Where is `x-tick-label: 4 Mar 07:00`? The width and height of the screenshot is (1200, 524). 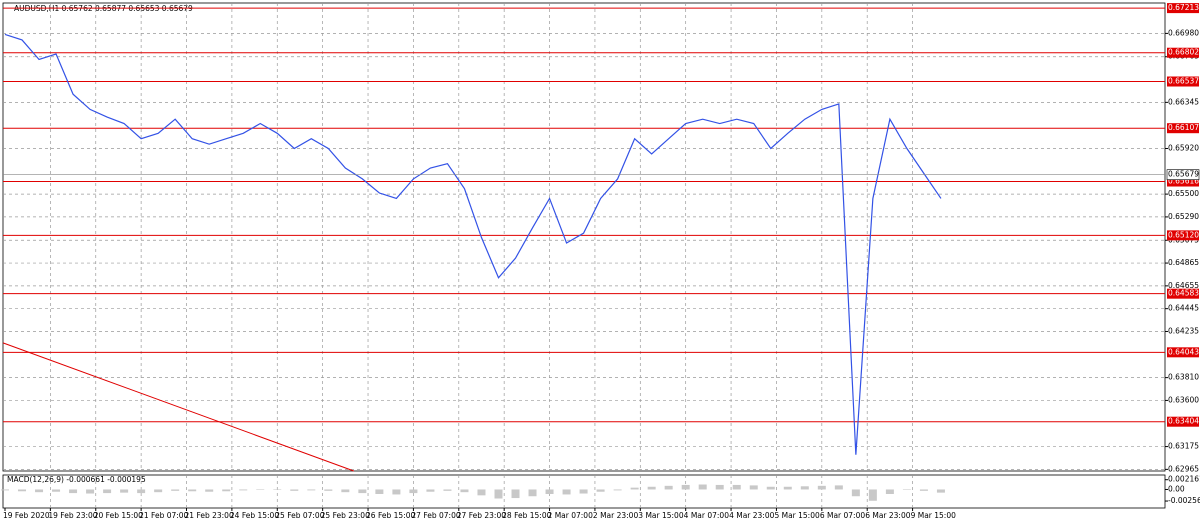
x-tick-label: 4 Mar 07:00 is located at coordinates (707, 515).